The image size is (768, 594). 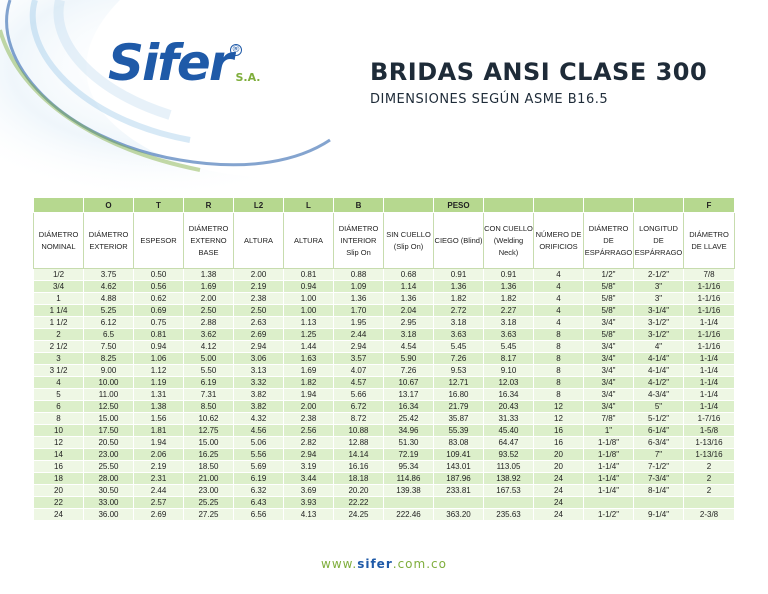 I want to click on table-row-cell: 4, so click(x=58, y=382).